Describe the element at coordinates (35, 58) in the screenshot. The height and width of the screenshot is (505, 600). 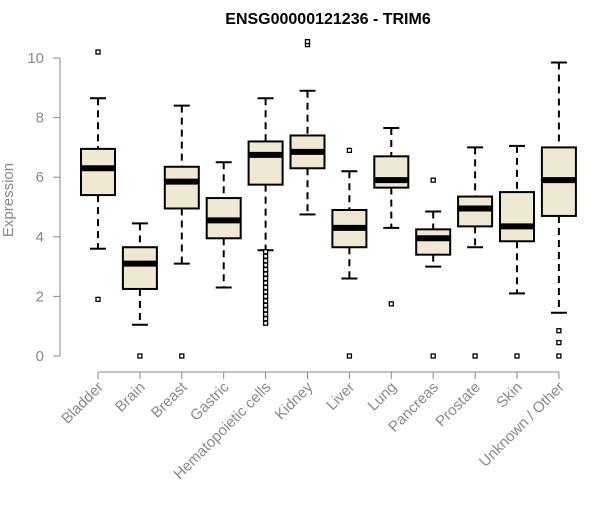
I see `y-tick-label: 10` at that location.